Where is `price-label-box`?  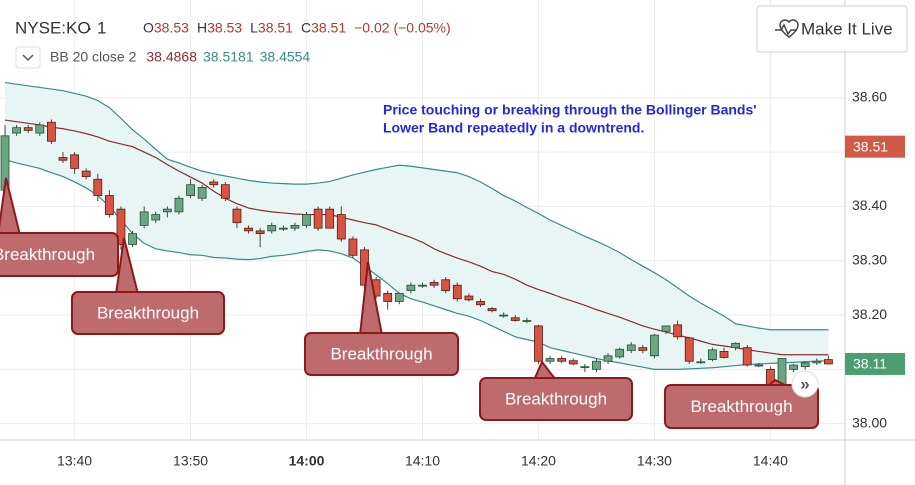
price-label-box is located at coordinates (875, 146).